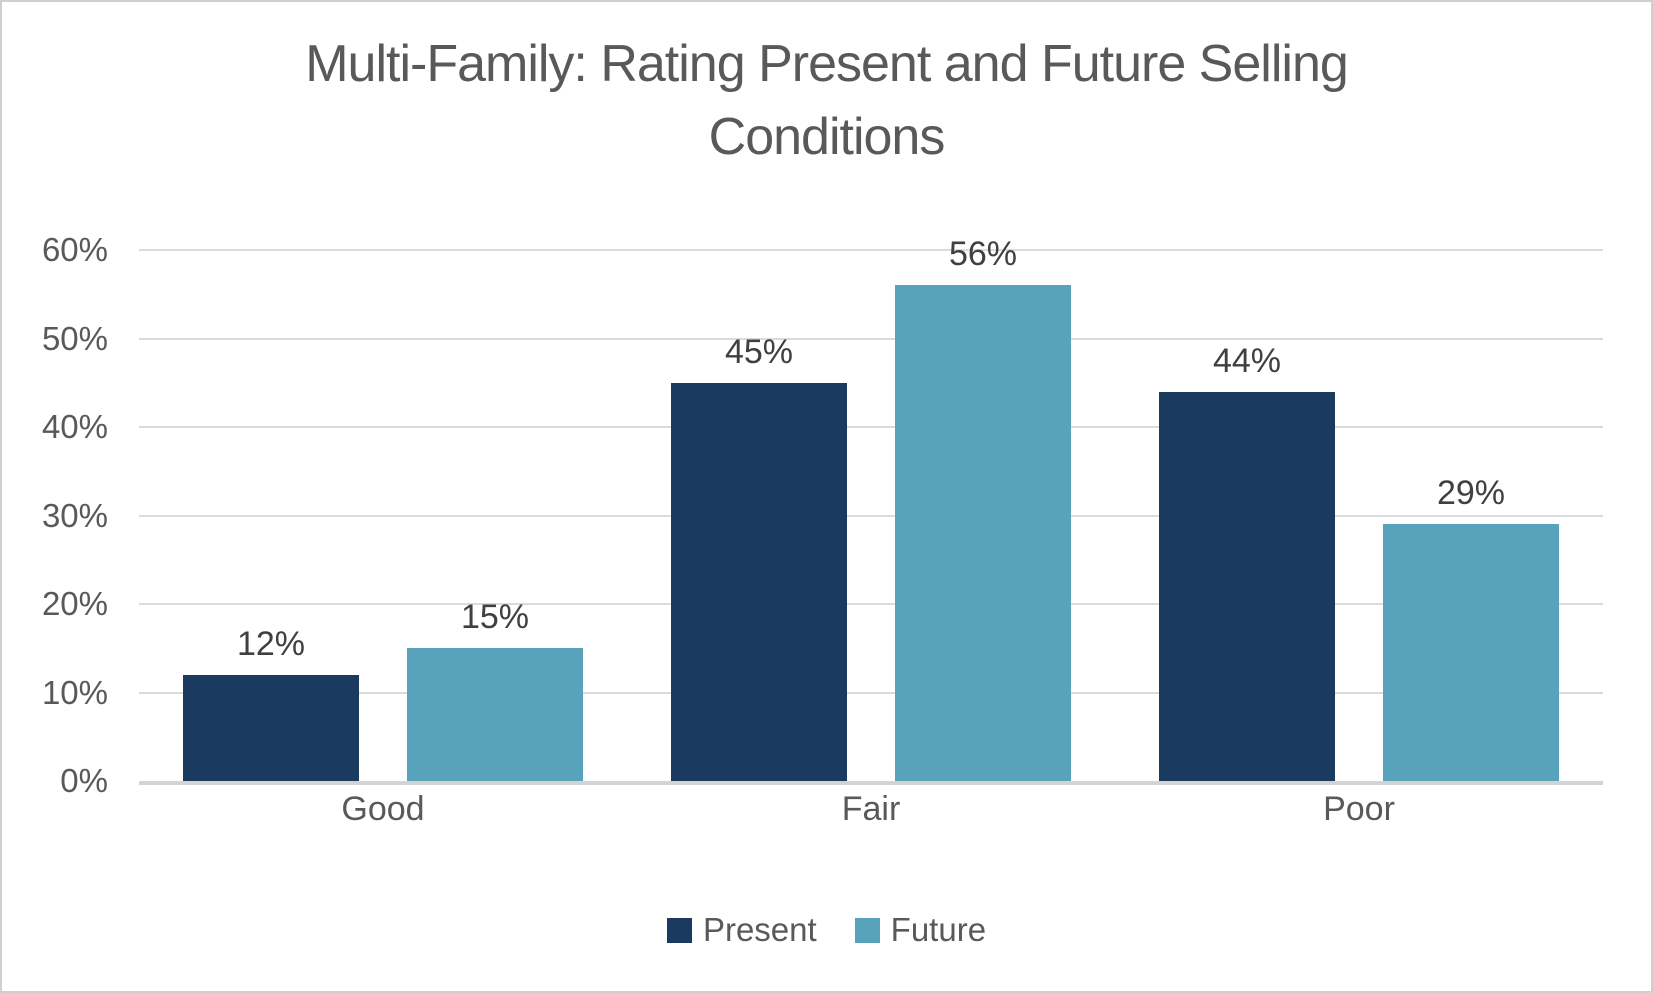  What do you see at coordinates (867, 930) in the screenshot?
I see `future-series-swatch` at bounding box center [867, 930].